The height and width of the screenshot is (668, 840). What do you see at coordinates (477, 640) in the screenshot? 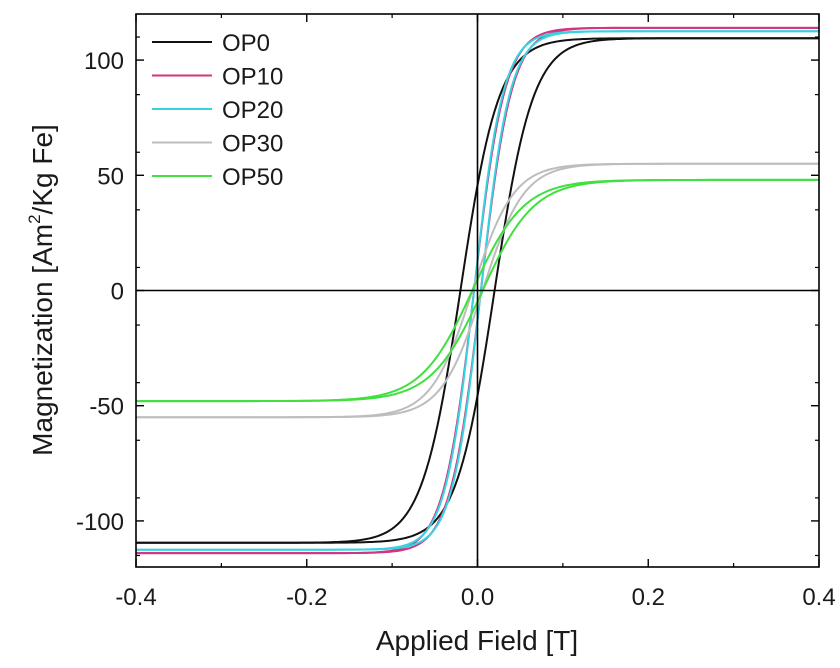
I see `x-axis-label: Applied Field [T]` at bounding box center [477, 640].